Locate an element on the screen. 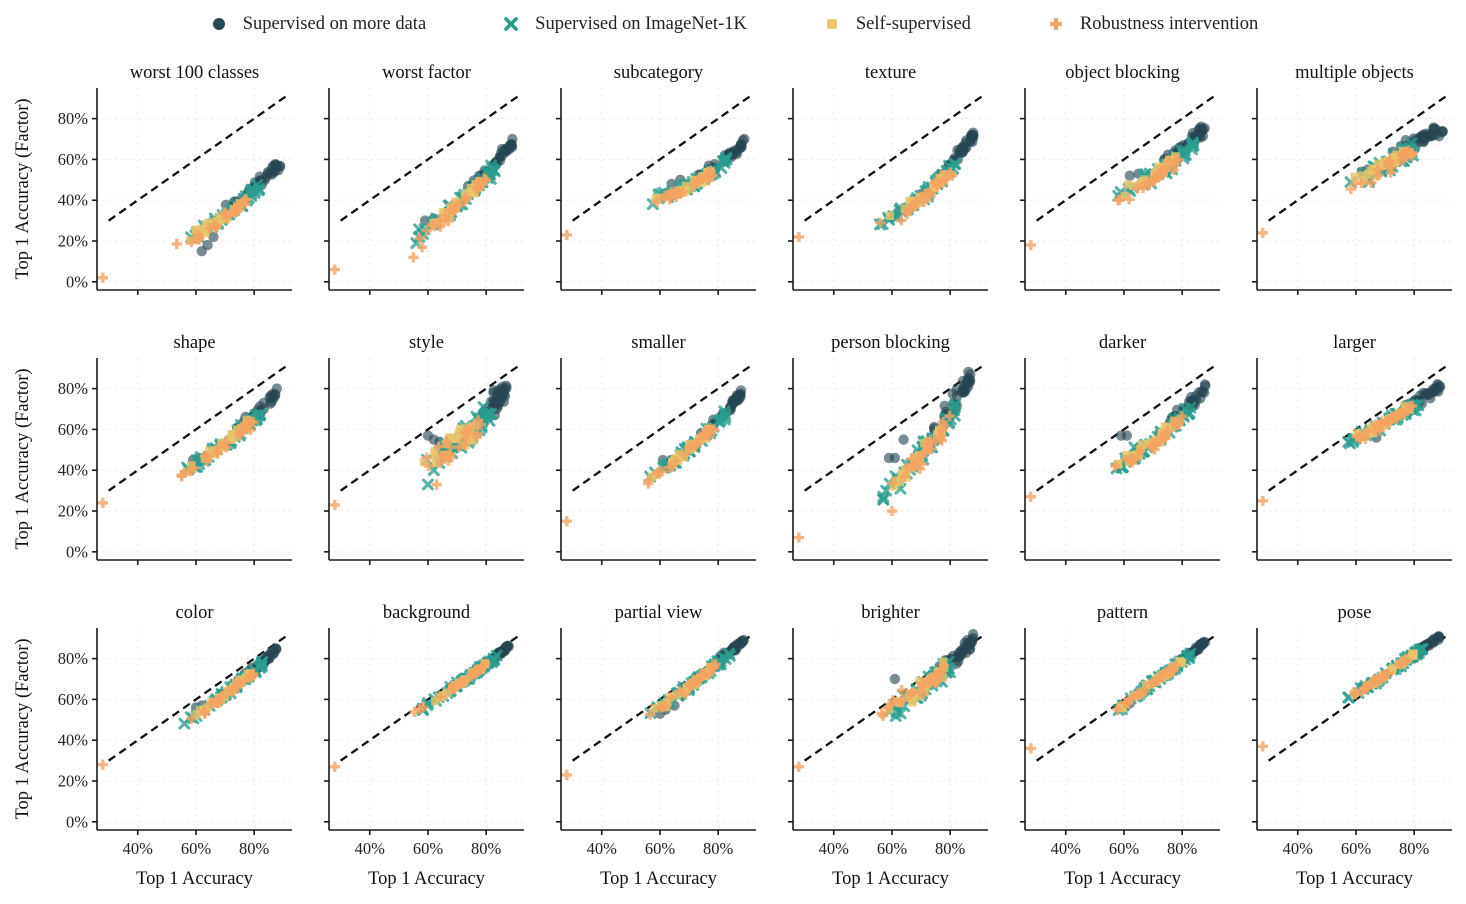 The width and height of the screenshot is (1466, 904). circle-marker-icon is located at coordinates (218, 24).